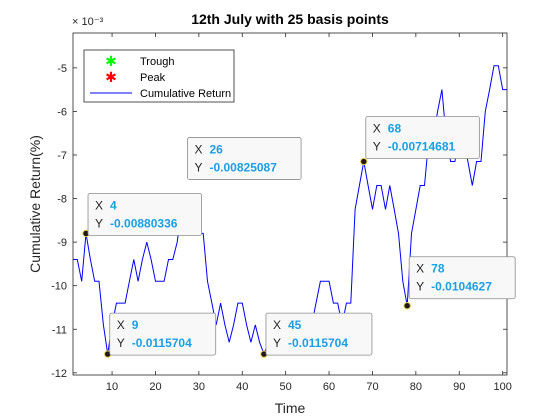  Describe the element at coordinates (155, 387) in the screenshot. I see `x-tick-label: 20` at that location.